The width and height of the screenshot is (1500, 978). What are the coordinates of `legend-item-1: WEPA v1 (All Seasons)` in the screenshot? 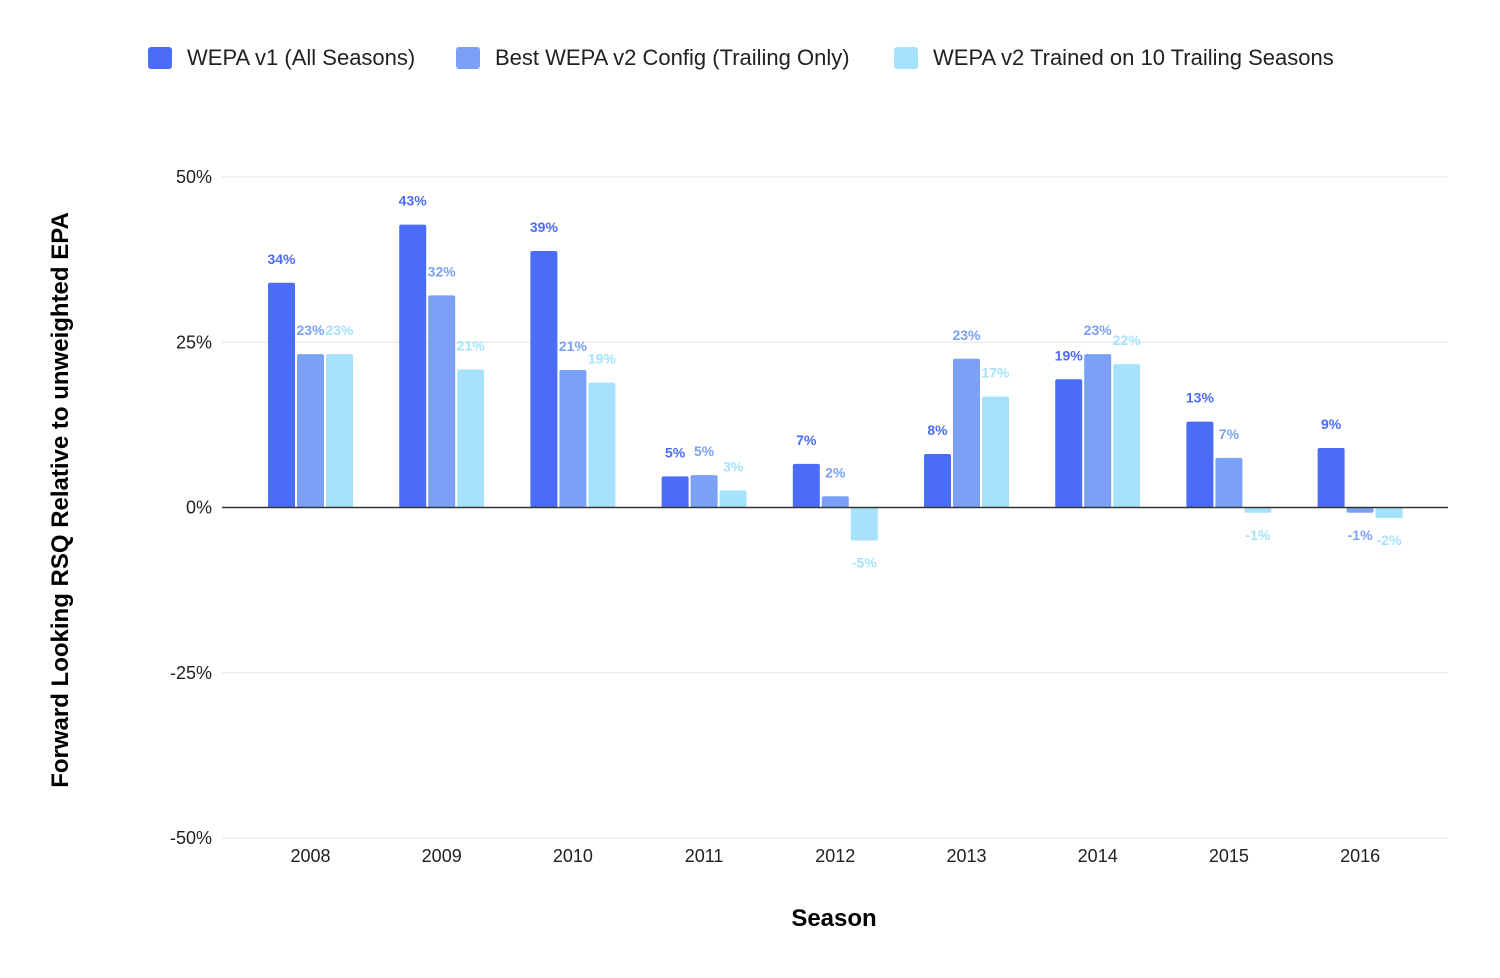 It's located at (281, 57).